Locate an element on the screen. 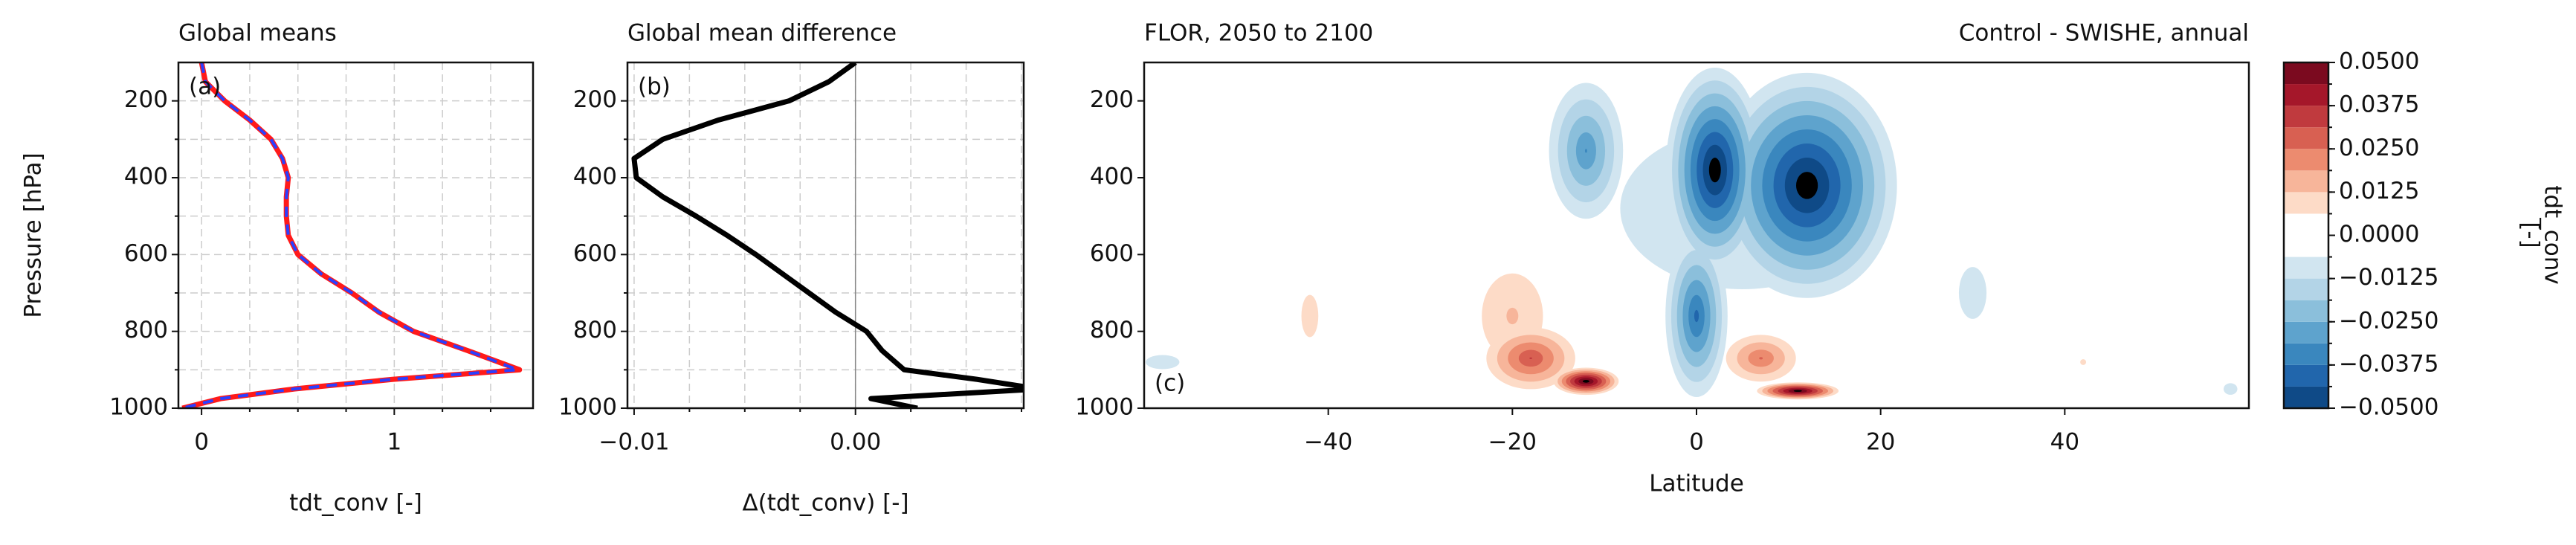 This screenshot has height=545, width=2576. panel-title: FLOR, 2050 to 2100 is located at coordinates (1258, 33).